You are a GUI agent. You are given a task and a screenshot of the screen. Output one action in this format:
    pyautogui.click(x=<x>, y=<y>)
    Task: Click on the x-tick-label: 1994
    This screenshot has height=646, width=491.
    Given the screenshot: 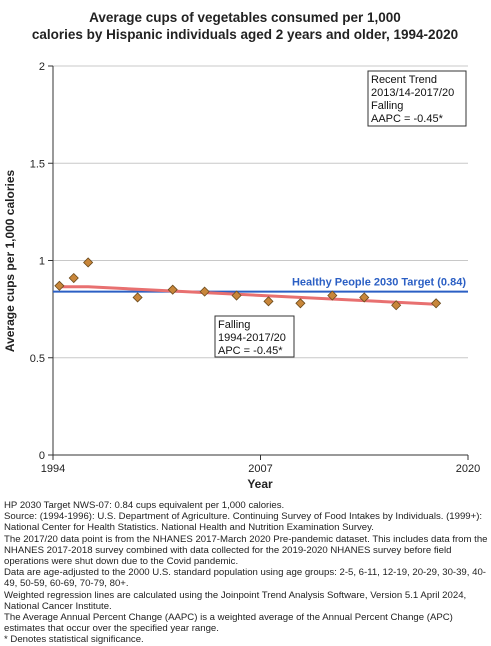 What is the action you would take?
    pyautogui.click(x=53, y=469)
    